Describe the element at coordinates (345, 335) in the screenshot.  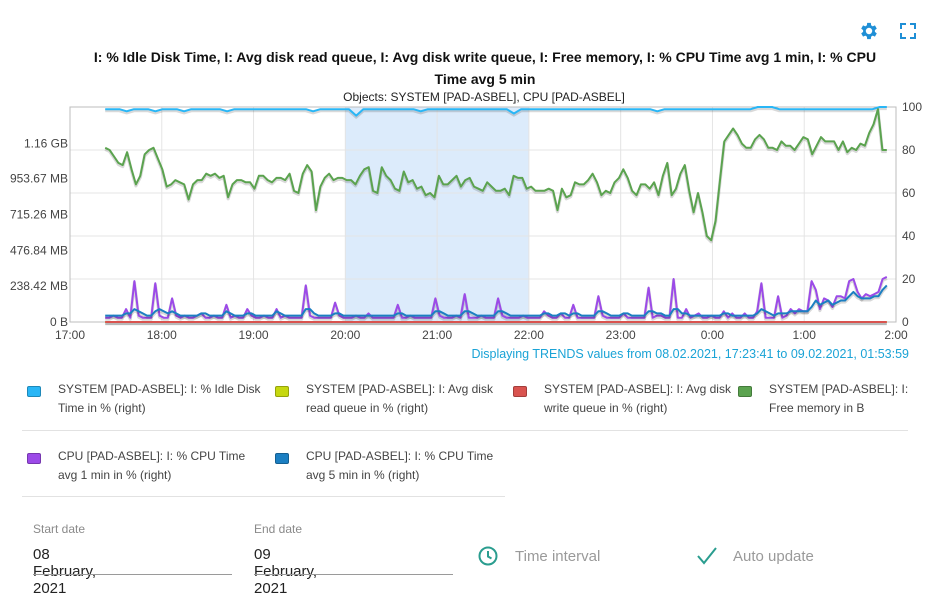
I see `x-tick-label: 20:00` at that location.